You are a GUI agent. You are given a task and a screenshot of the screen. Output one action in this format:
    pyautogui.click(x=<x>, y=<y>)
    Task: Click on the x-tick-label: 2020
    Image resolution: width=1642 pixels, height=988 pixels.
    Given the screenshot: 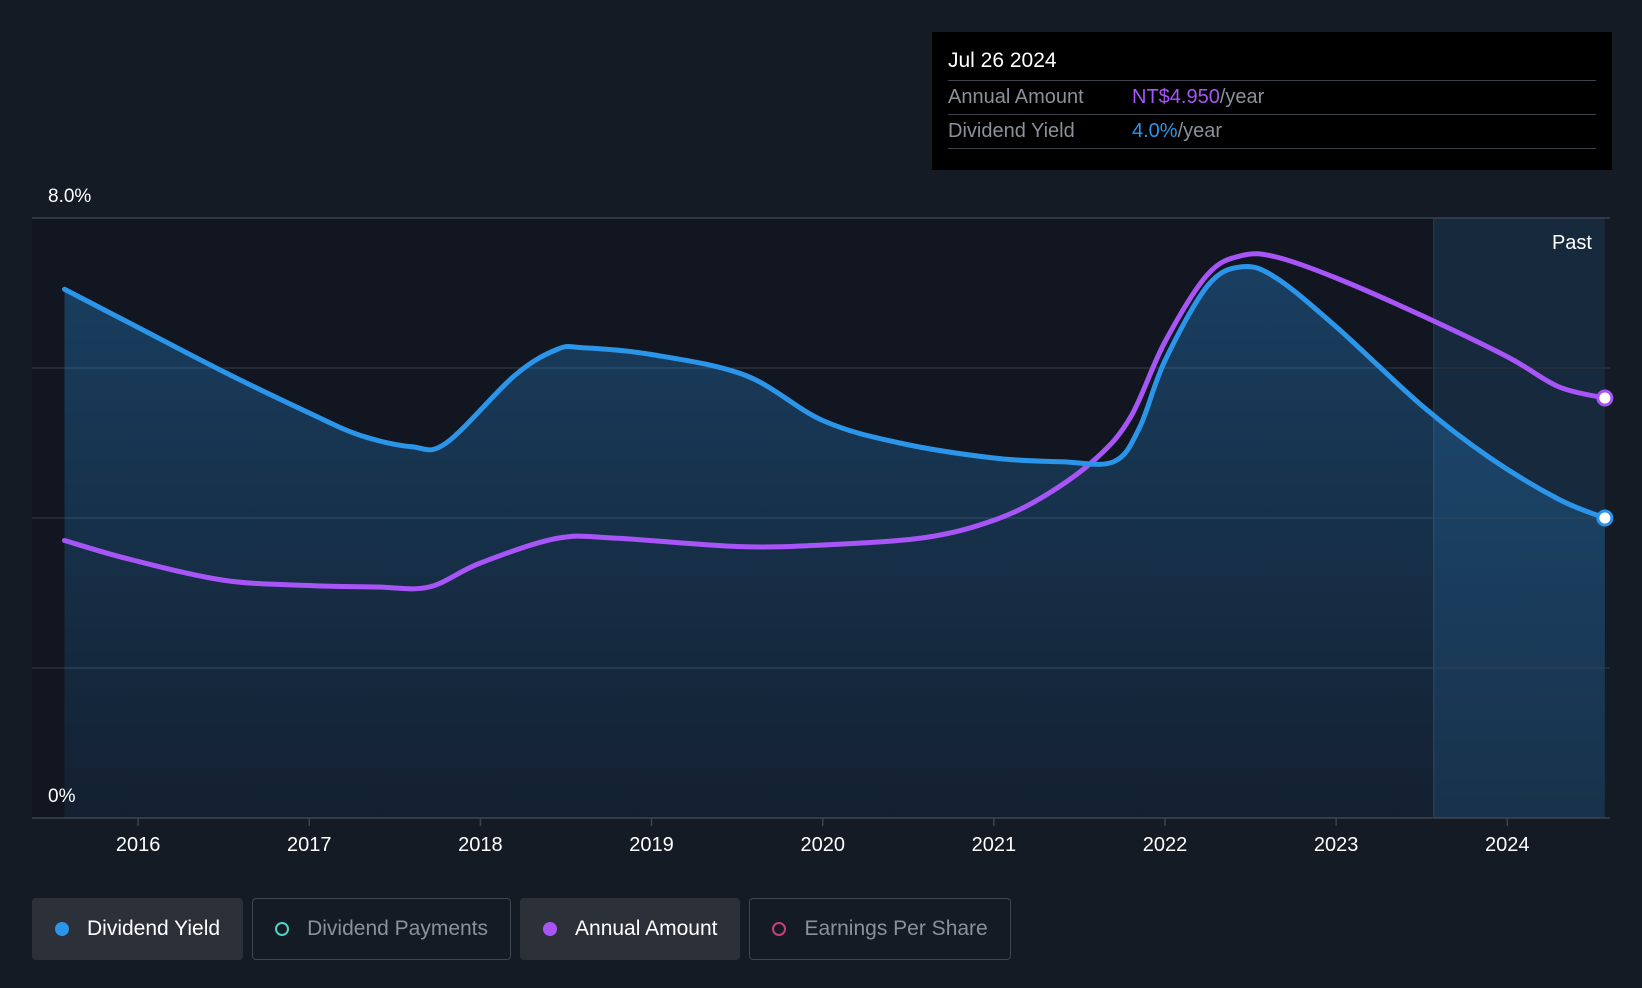 What is the action you would take?
    pyautogui.click(x=822, y=845)
    